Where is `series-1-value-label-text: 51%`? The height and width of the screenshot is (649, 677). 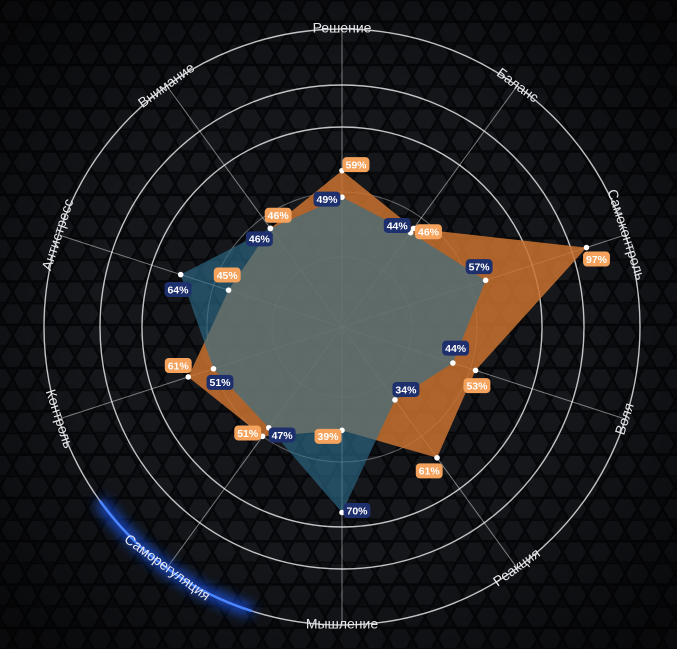 series-1-value-label-text: 51% is located at coordinates (248, 434).